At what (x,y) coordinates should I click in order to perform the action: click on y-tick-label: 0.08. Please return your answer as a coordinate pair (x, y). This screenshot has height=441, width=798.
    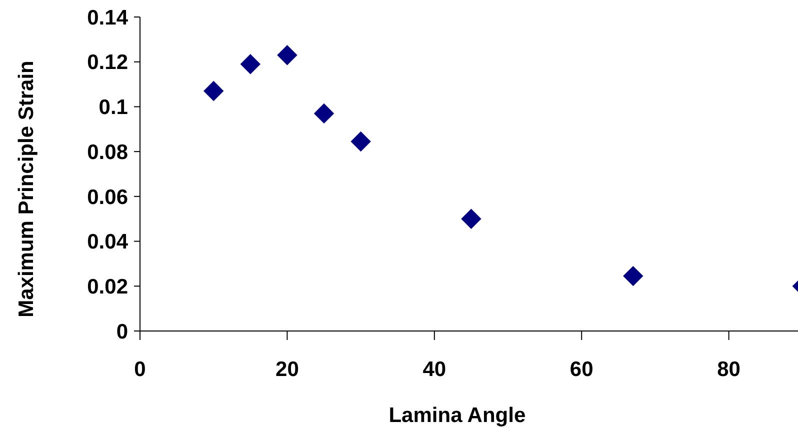
    Looking at the image, I should click on (107, 152).